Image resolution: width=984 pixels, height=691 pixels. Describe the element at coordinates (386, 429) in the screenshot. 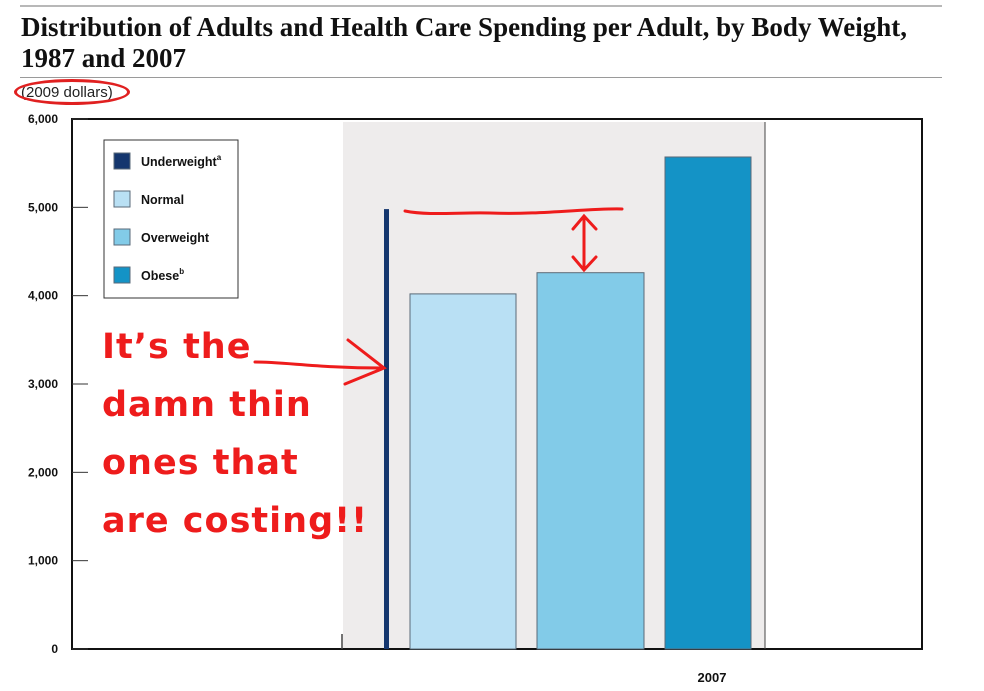

I see `bar-underweight` at that location.